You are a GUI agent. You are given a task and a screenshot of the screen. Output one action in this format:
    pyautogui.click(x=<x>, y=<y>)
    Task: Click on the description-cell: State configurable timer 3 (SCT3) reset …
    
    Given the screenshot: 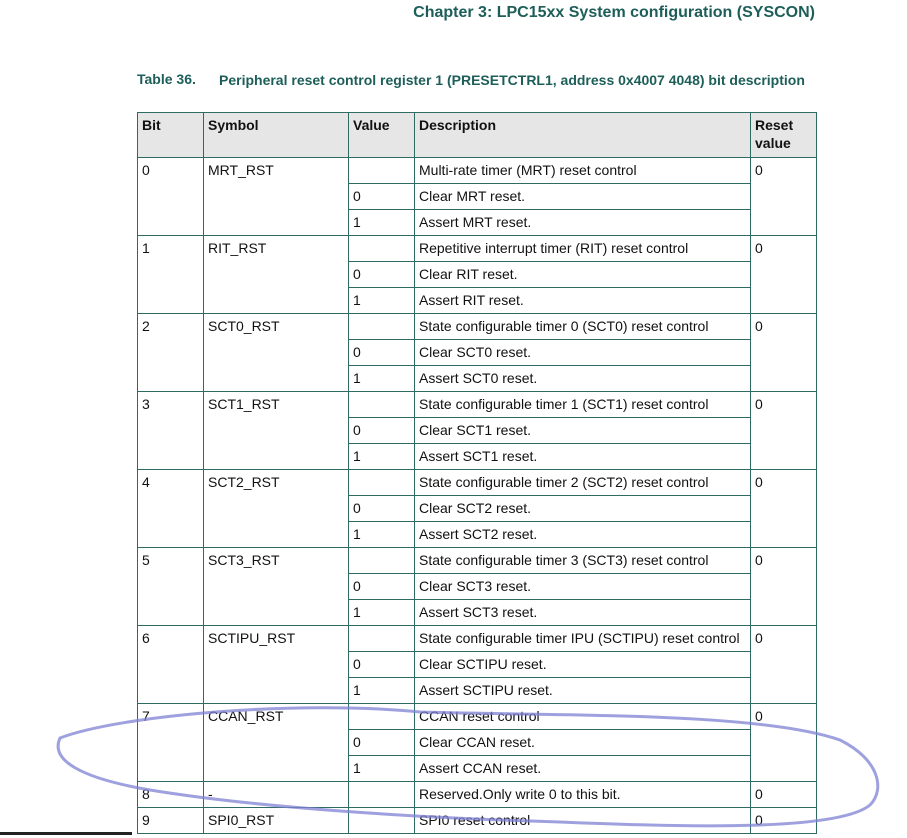 What is the action you would take?
    pyautogui.click(x=582, y=560)
    